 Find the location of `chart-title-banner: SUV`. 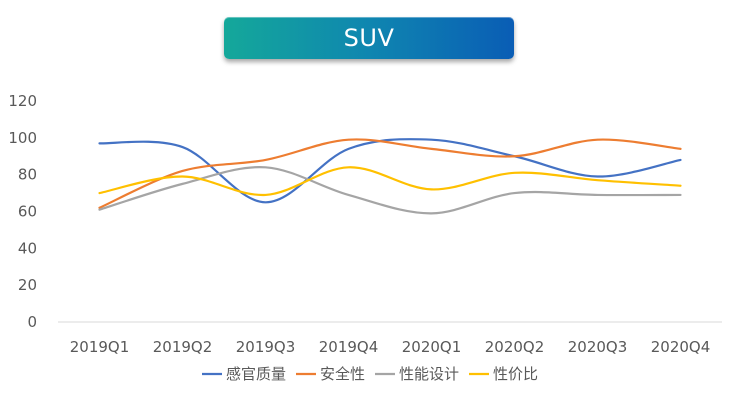

chart-title-banner: SUV is located at coordinates (369, 38).